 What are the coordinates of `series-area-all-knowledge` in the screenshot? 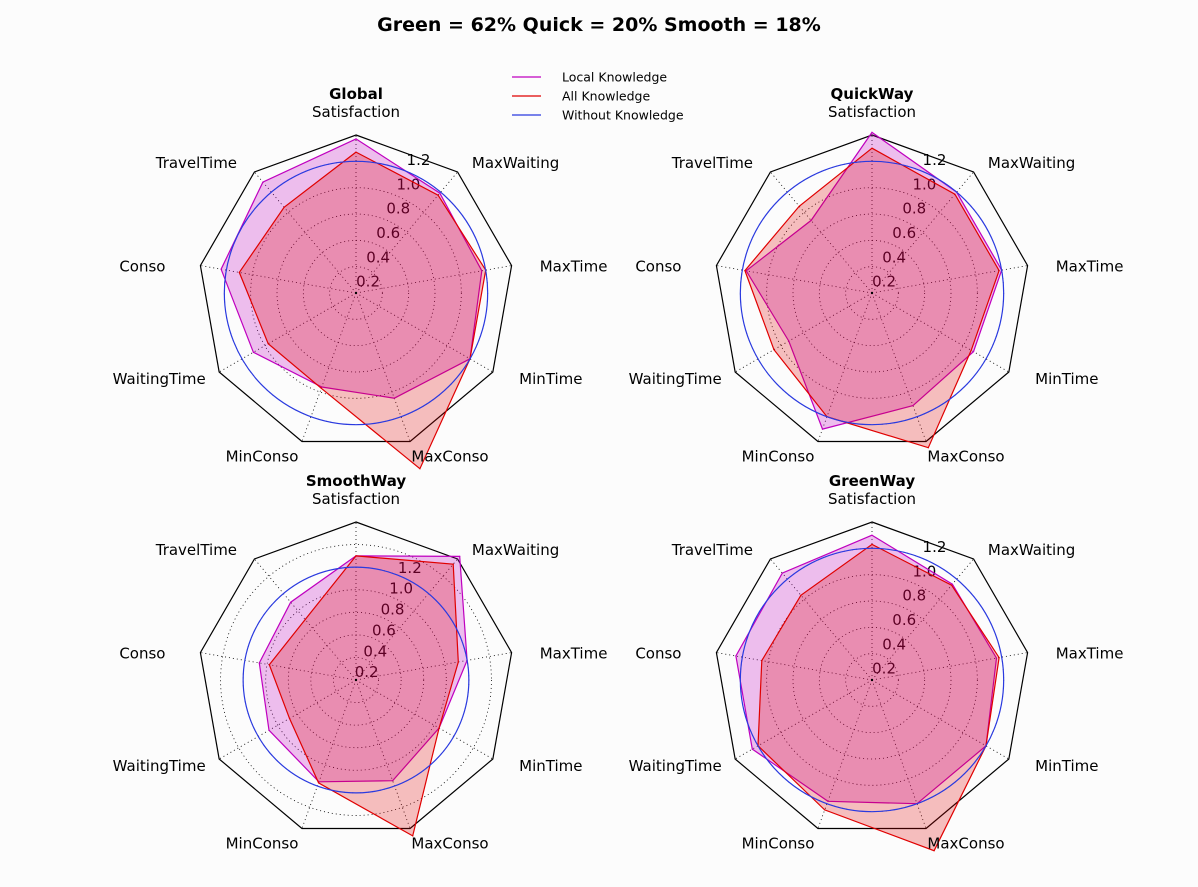 It's located at (363, 696).